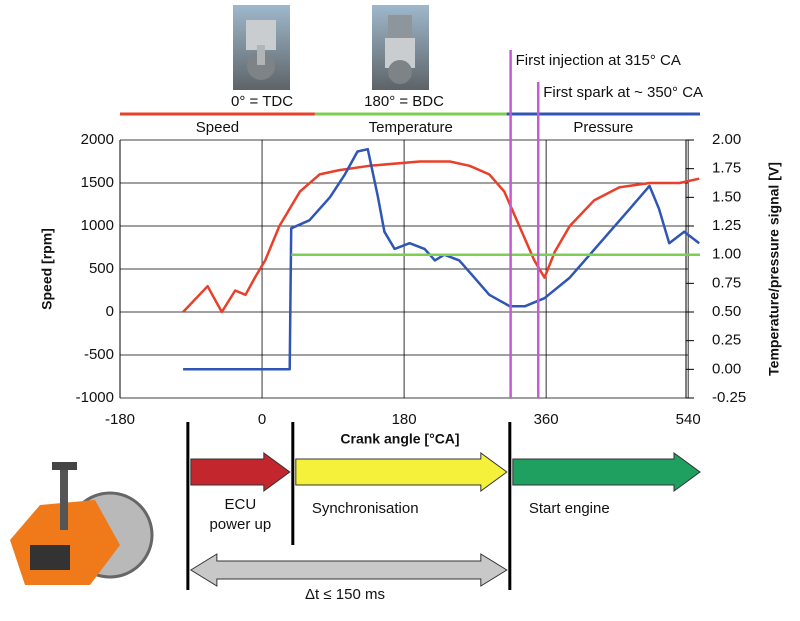  Describe the element at coordinates (404, 101) in the screenshot. I see `angle-label: 180° = BDC` at that location.